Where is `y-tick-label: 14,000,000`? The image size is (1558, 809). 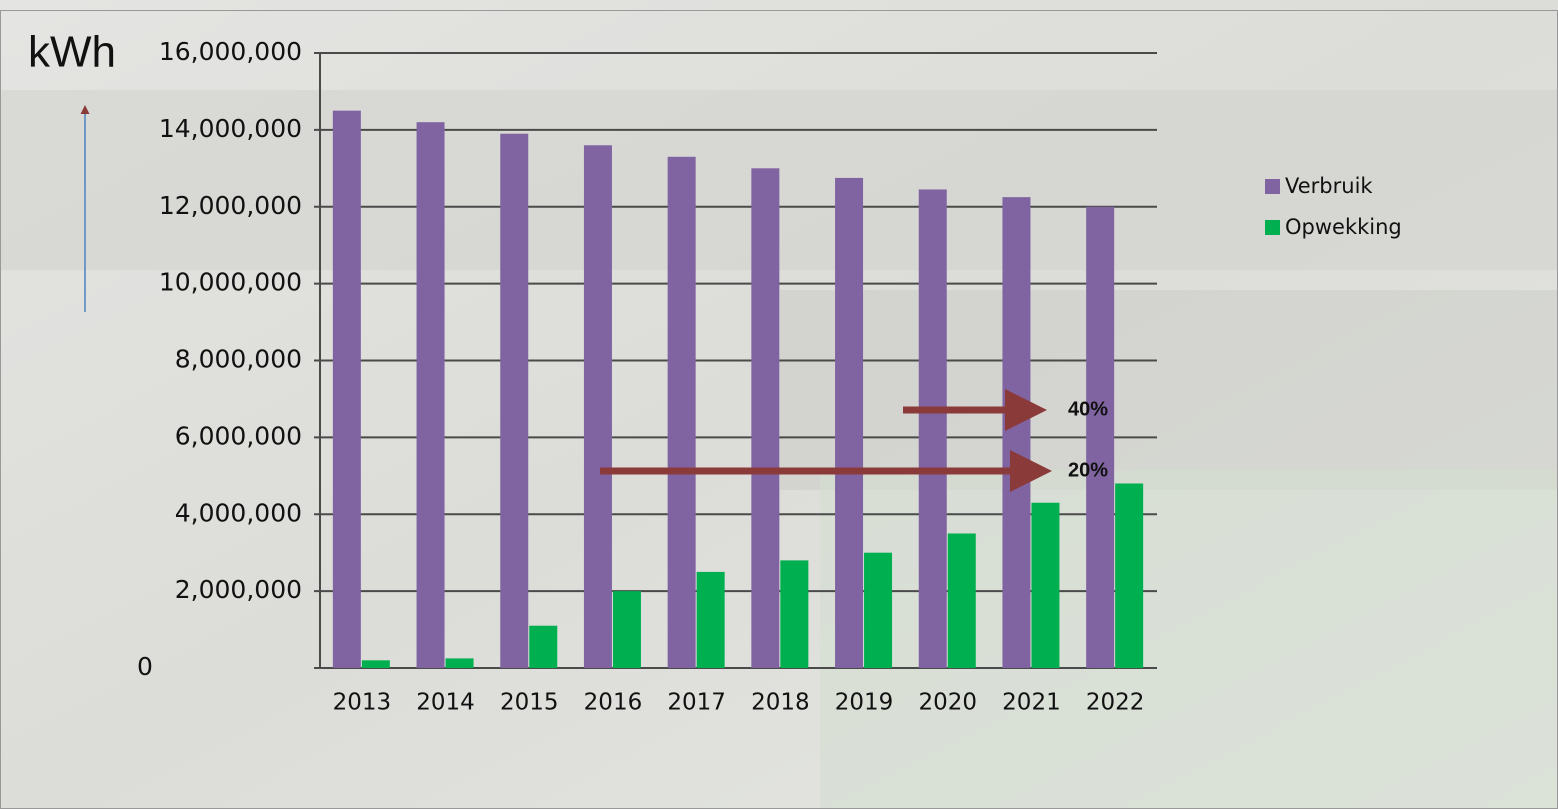
y-tick-label: 14,000,000 is located at coordinates (230, 128).